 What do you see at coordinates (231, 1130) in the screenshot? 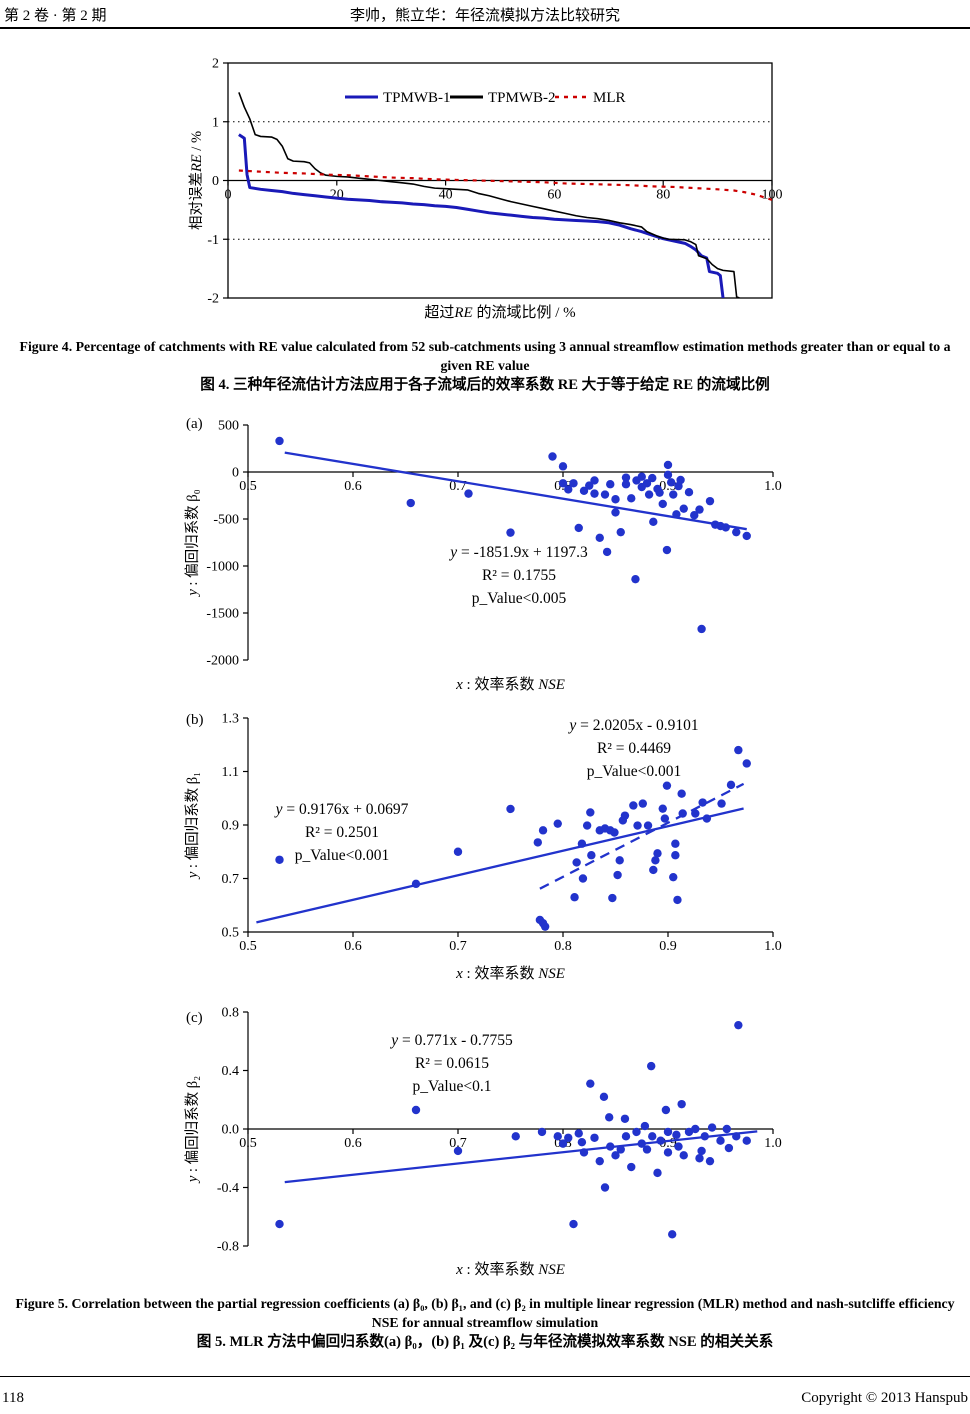
I see `svg-text: 0.0` at bounding box center [231, 1130].